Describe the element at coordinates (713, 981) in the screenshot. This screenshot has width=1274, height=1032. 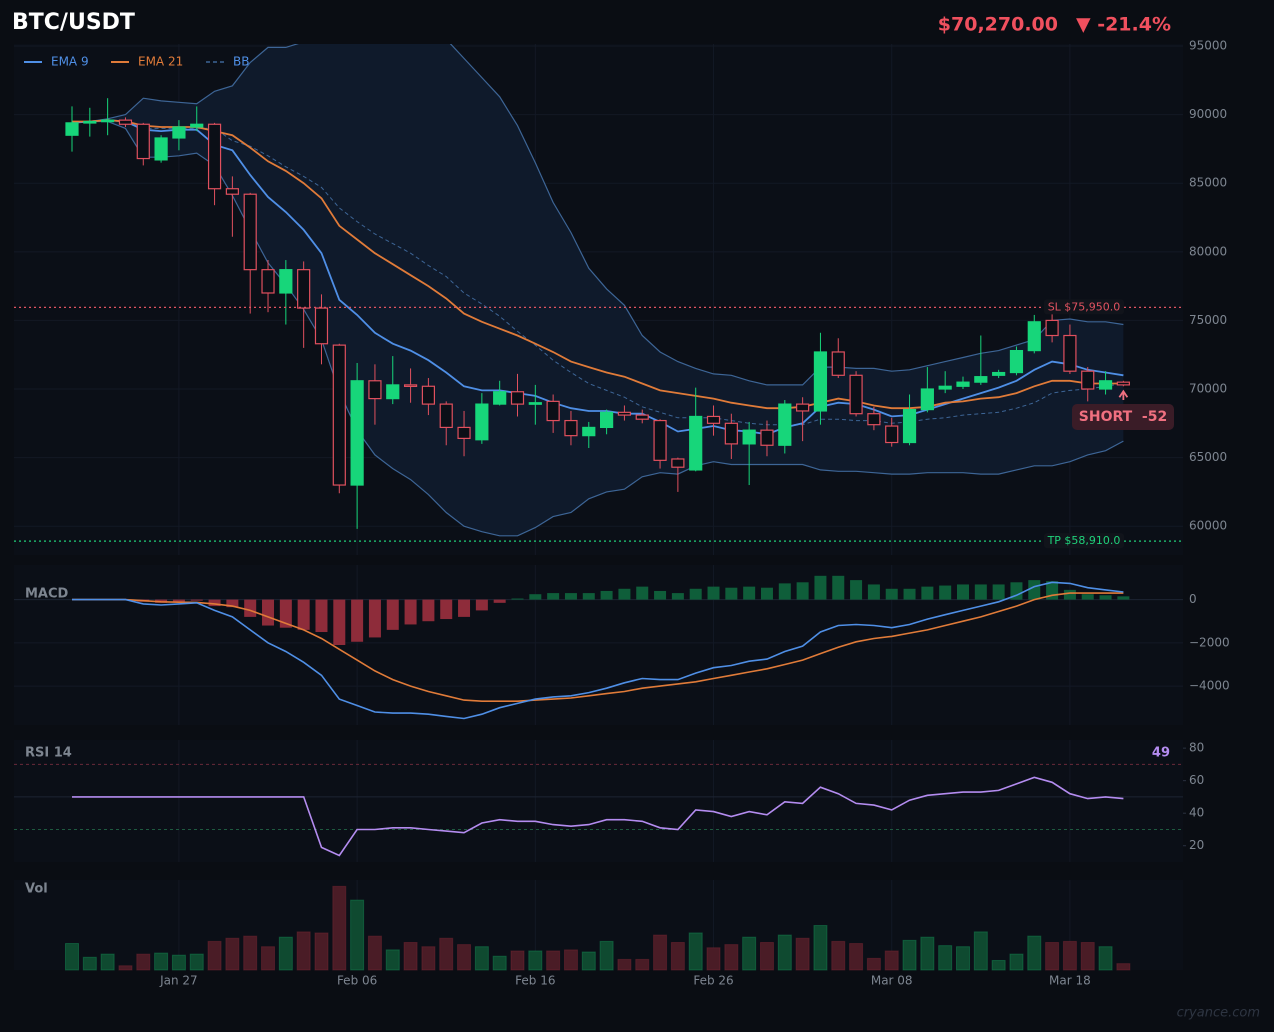
I see `x-tick-label: Feb 26` at that location.